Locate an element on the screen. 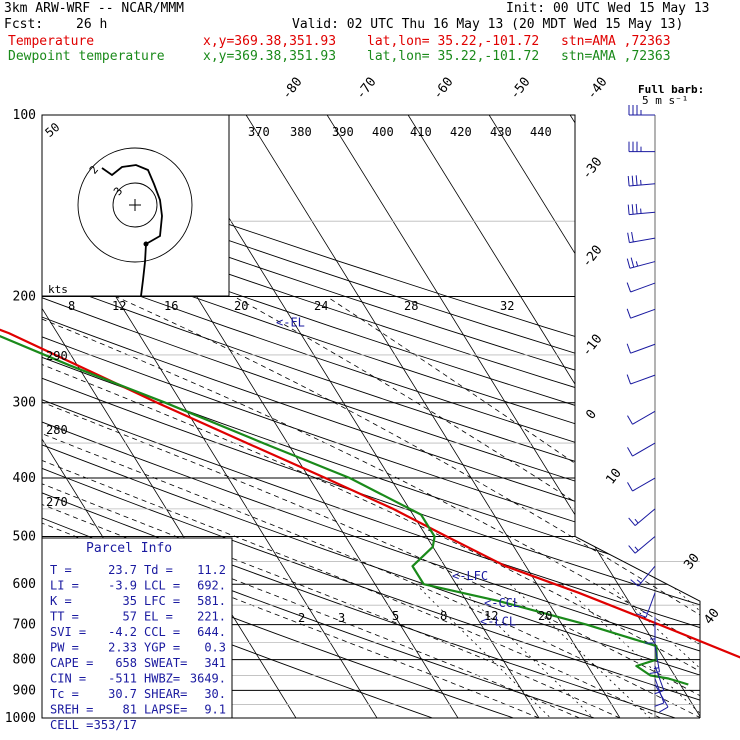 Image resolution: width=740 pixels, height=740 pixels. pressure-label-200: 200 is located at coordinates (24, 297).